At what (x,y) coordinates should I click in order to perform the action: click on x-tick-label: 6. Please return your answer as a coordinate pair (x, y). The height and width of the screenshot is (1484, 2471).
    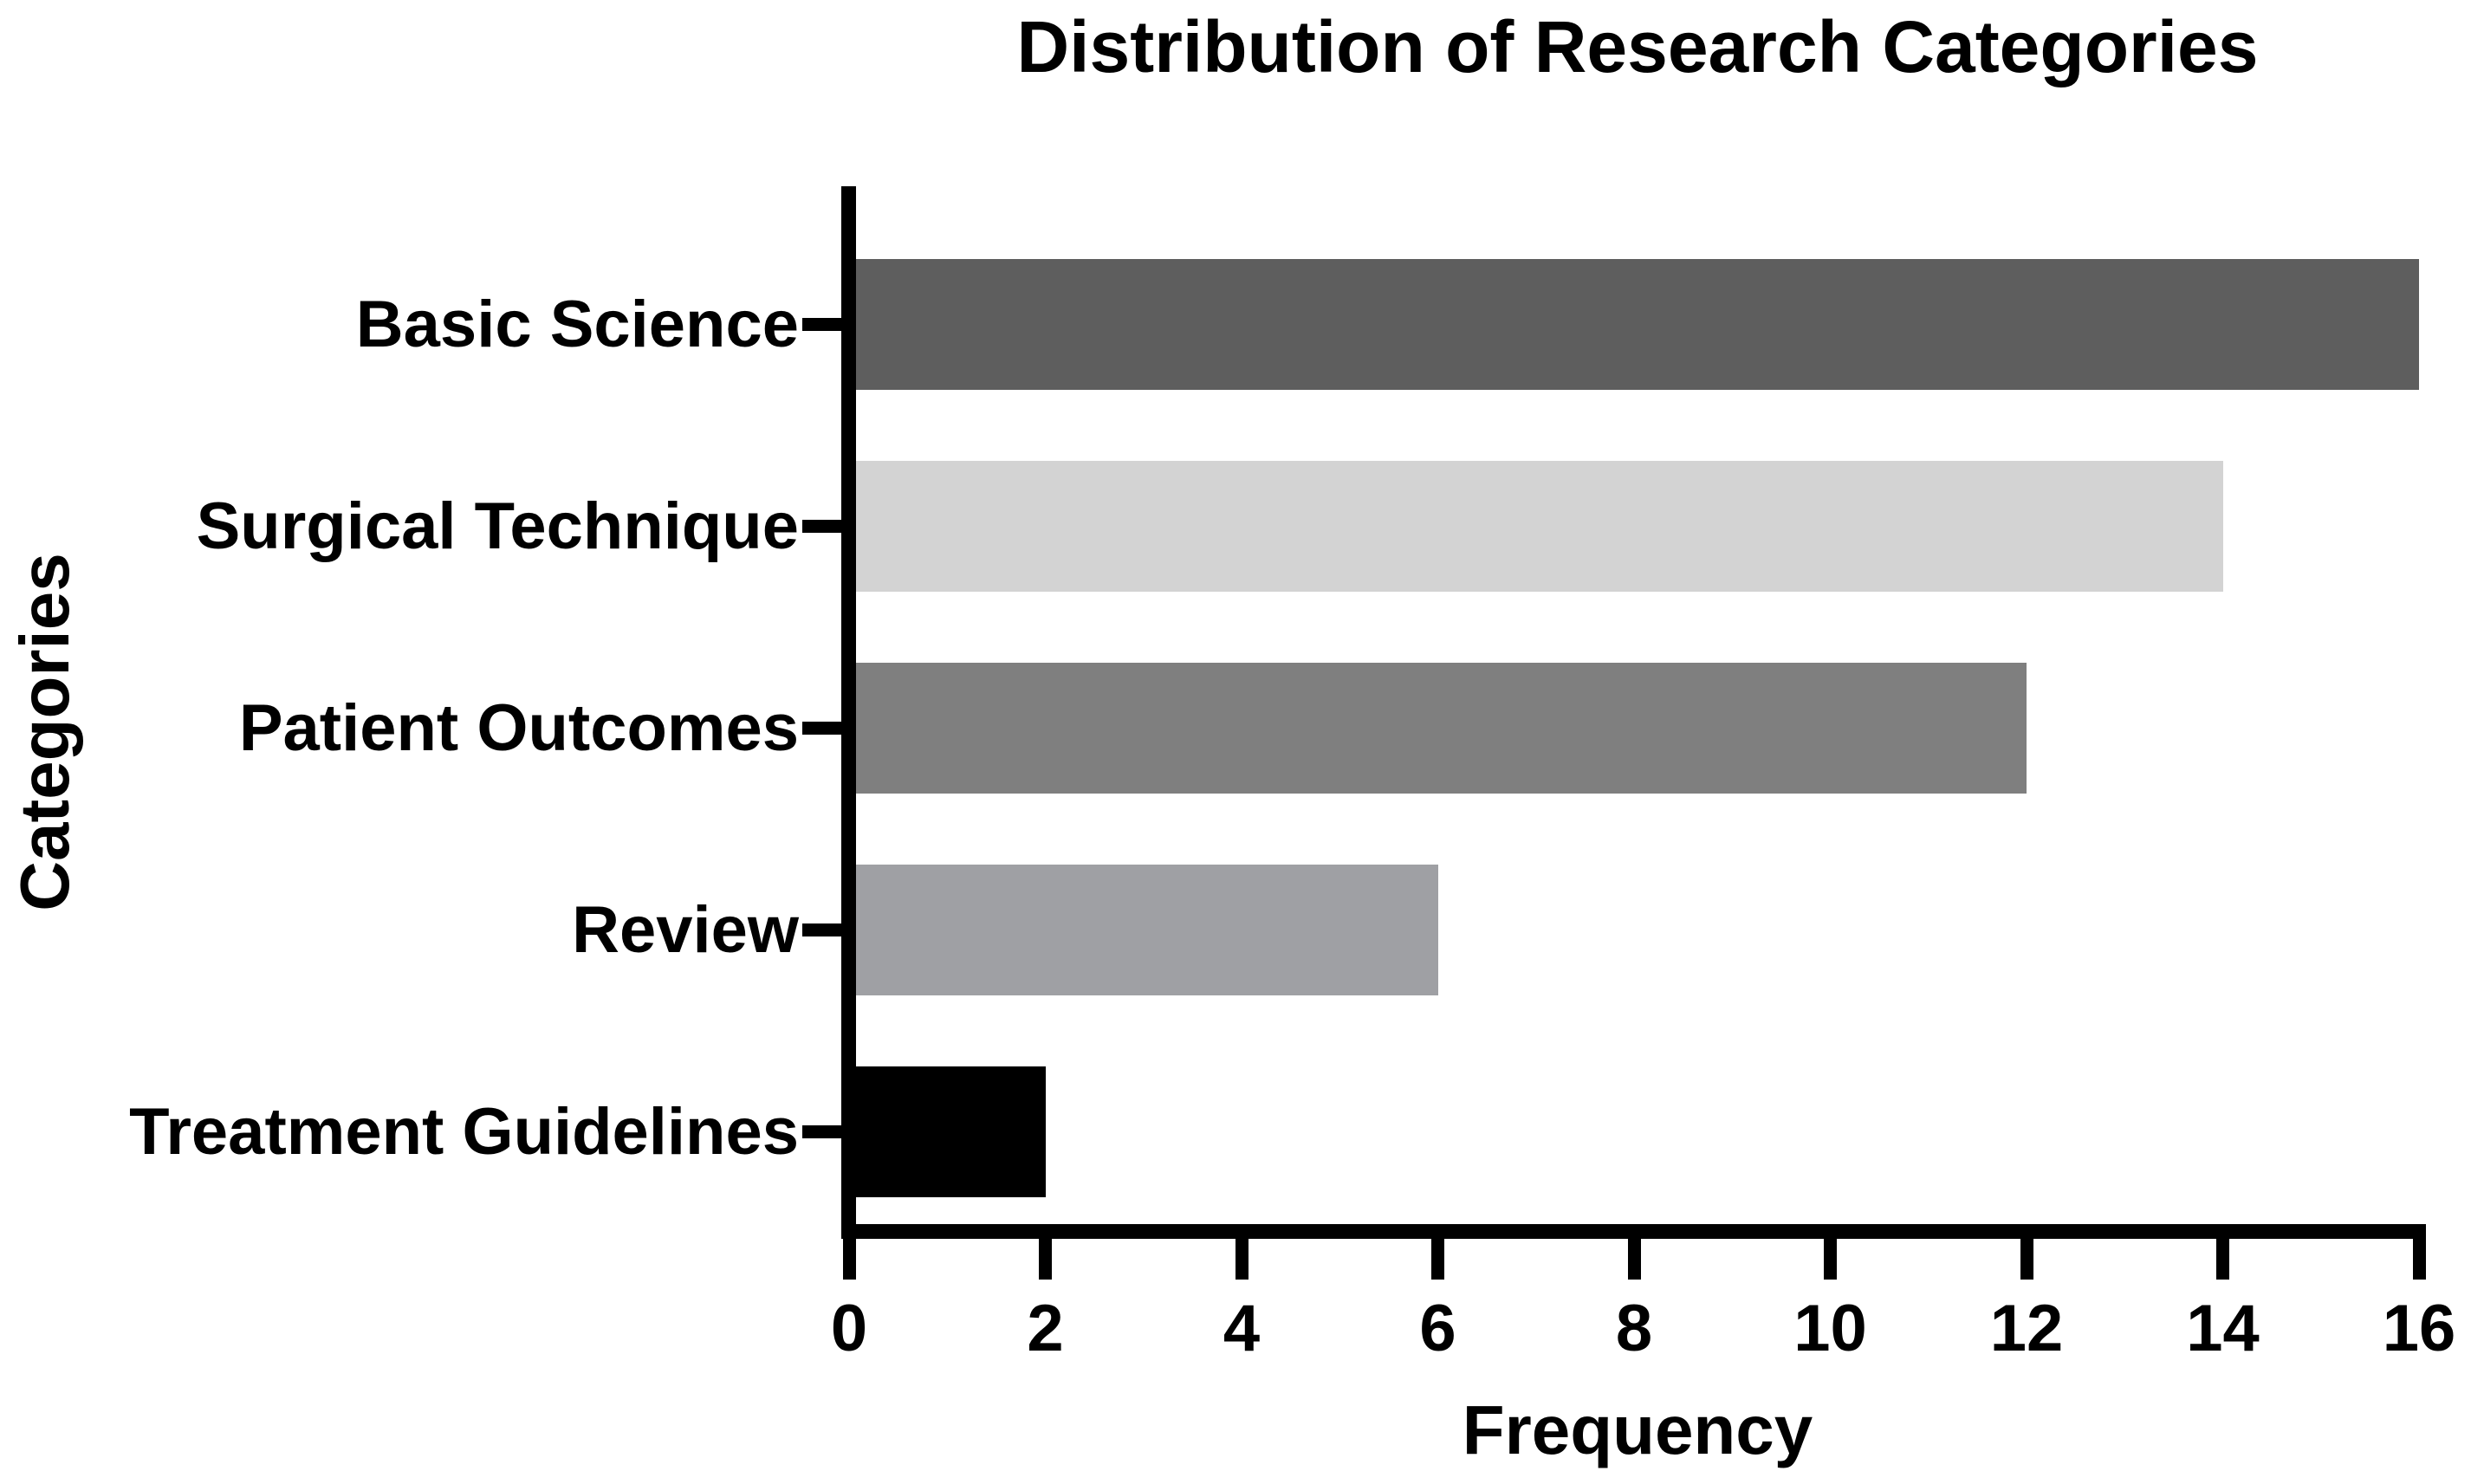
    Looking at the image, I should click on (1437, 1328).